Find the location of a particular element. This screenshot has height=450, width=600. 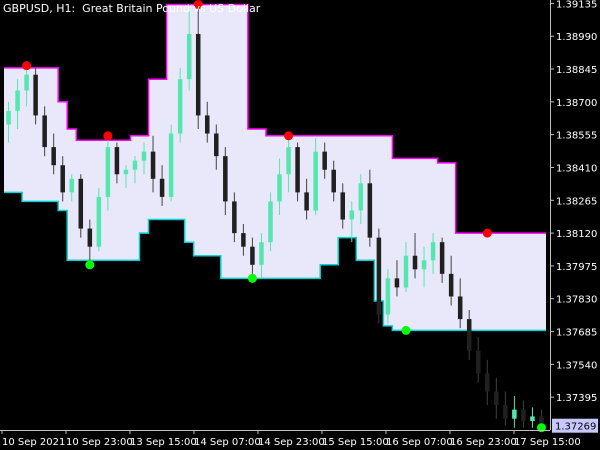

time-tick-label: 14 Sep 23:00 is located at coordinates (291, 442).